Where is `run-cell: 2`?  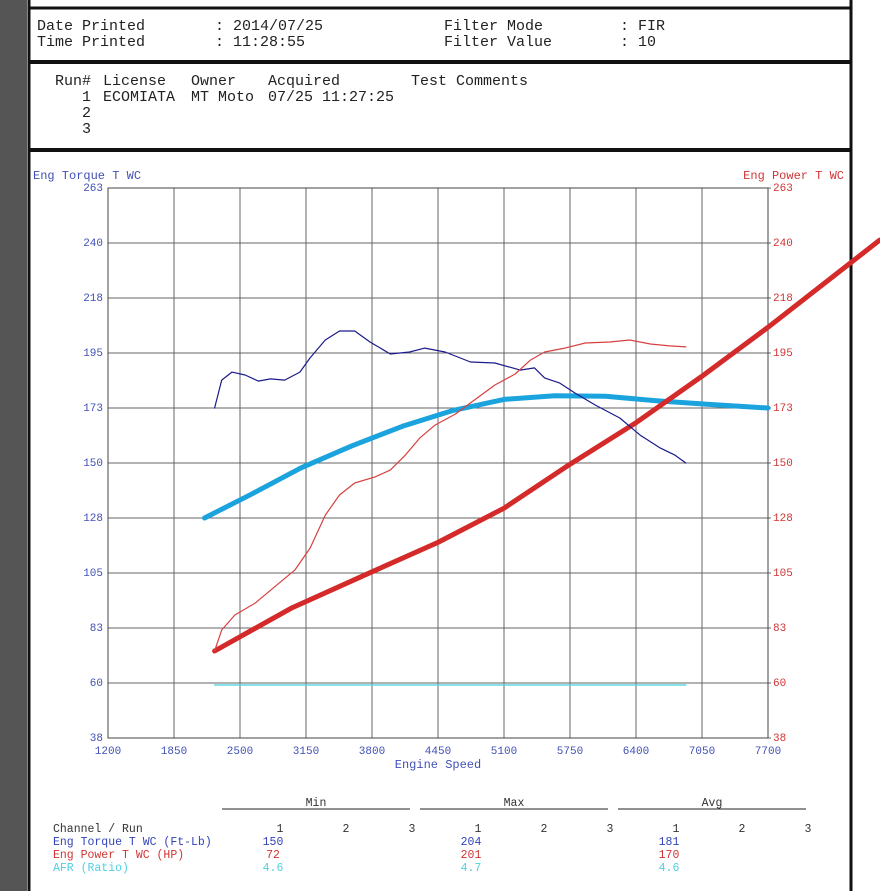 run-cell: 2 is located at coordinates (86, 113).